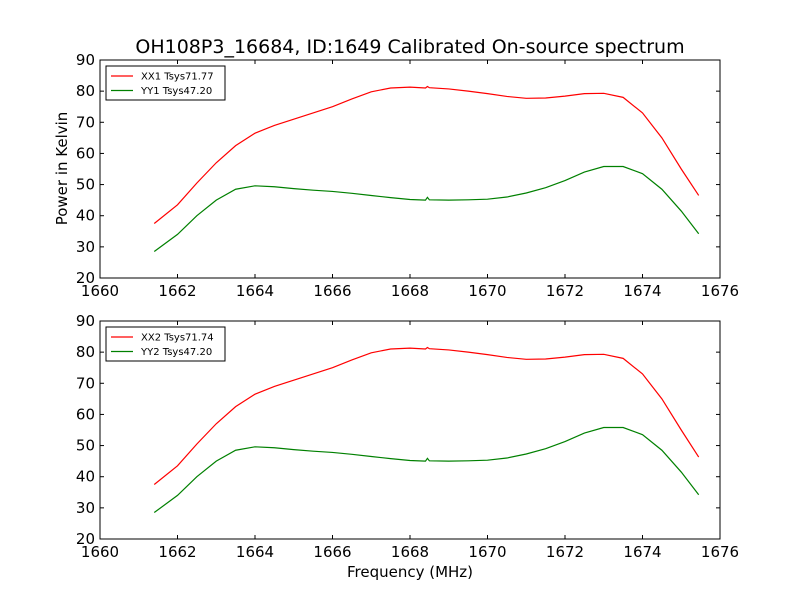 The width and height of the screenshot is (800, 600). What do you see at coordinates (177, 77) in the screenshot?
I see `legend-label: XX1 Tsys71.77` at bounding box center [177, 77].